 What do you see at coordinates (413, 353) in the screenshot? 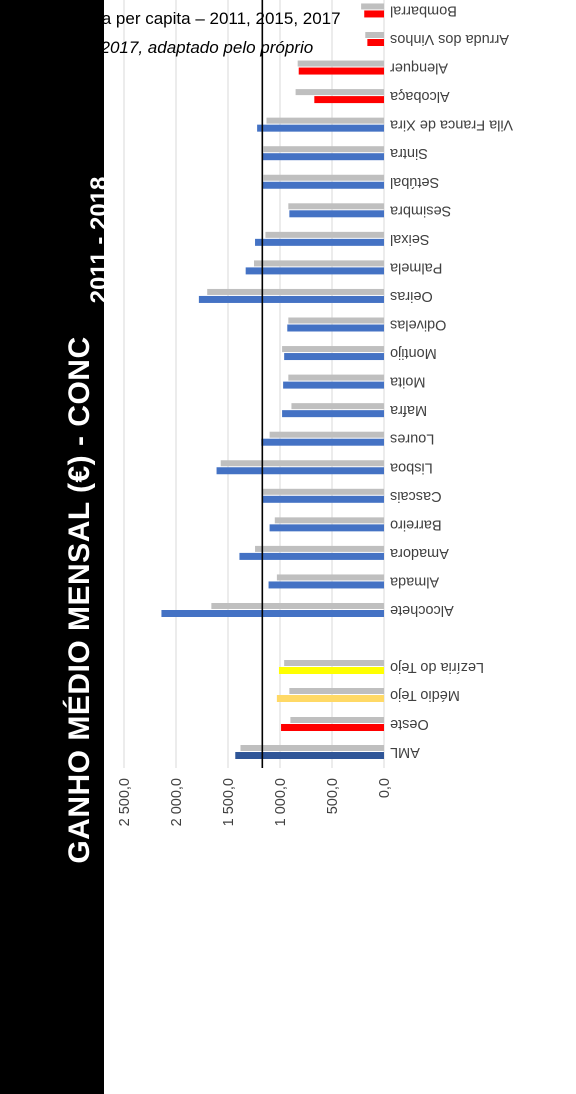
I see `category-label: Montijo` at bounding box center [413, 353].